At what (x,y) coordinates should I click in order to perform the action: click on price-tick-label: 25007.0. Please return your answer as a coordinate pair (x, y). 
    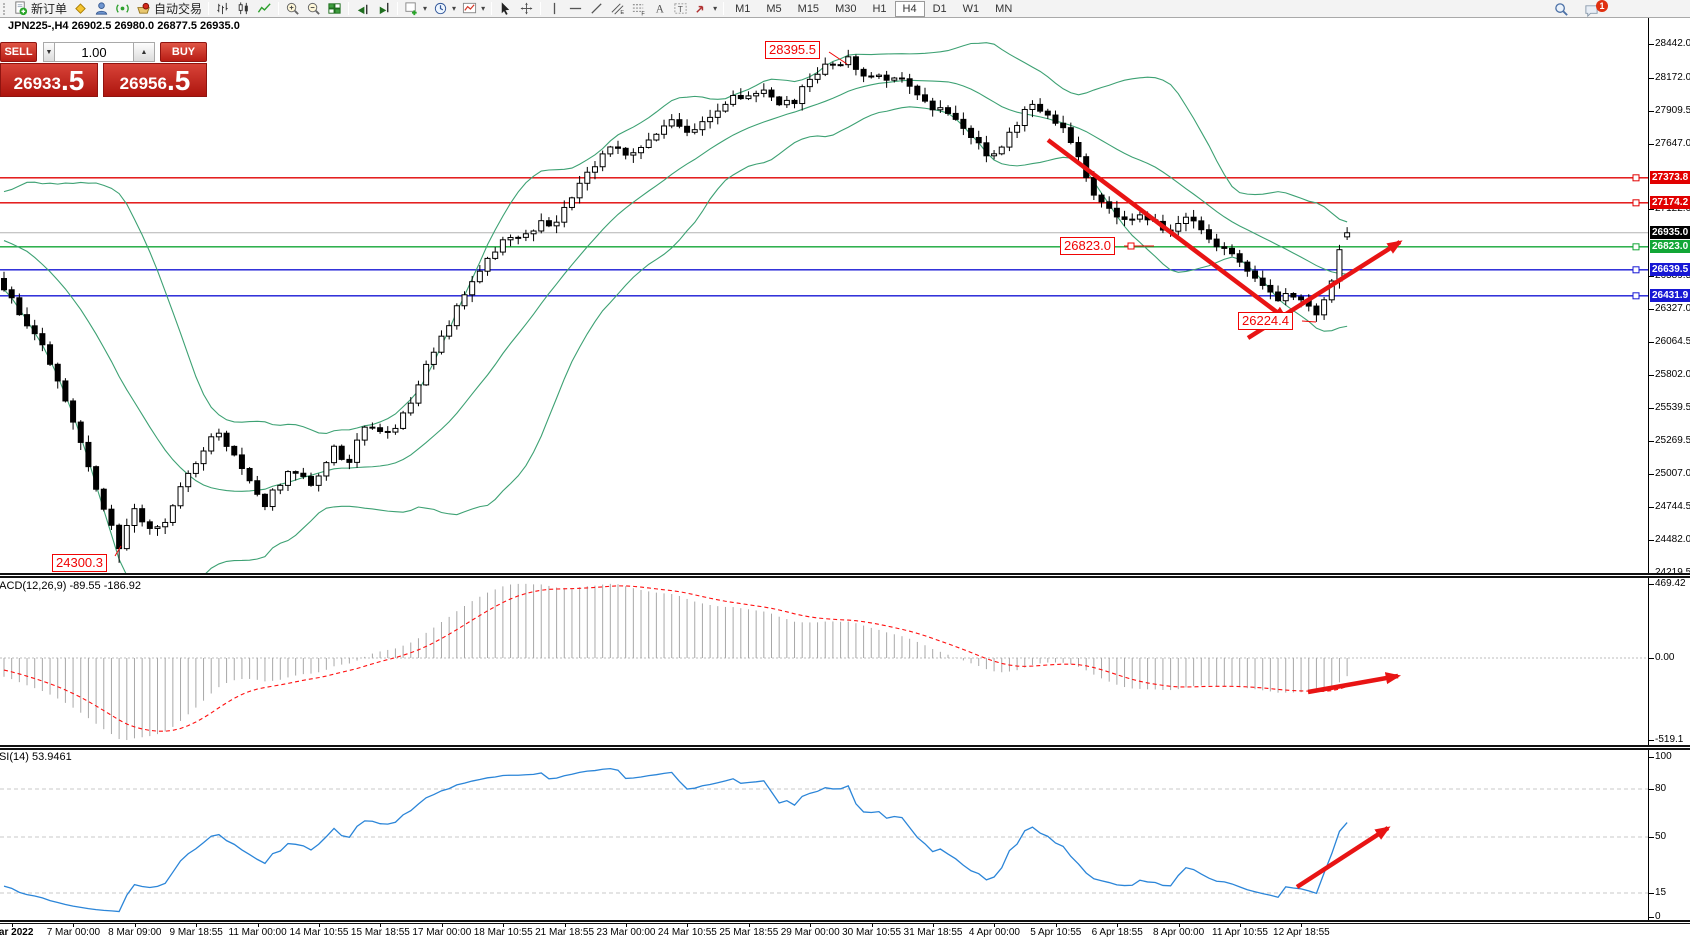
    Looking at the image, I should click on (1672, 474).